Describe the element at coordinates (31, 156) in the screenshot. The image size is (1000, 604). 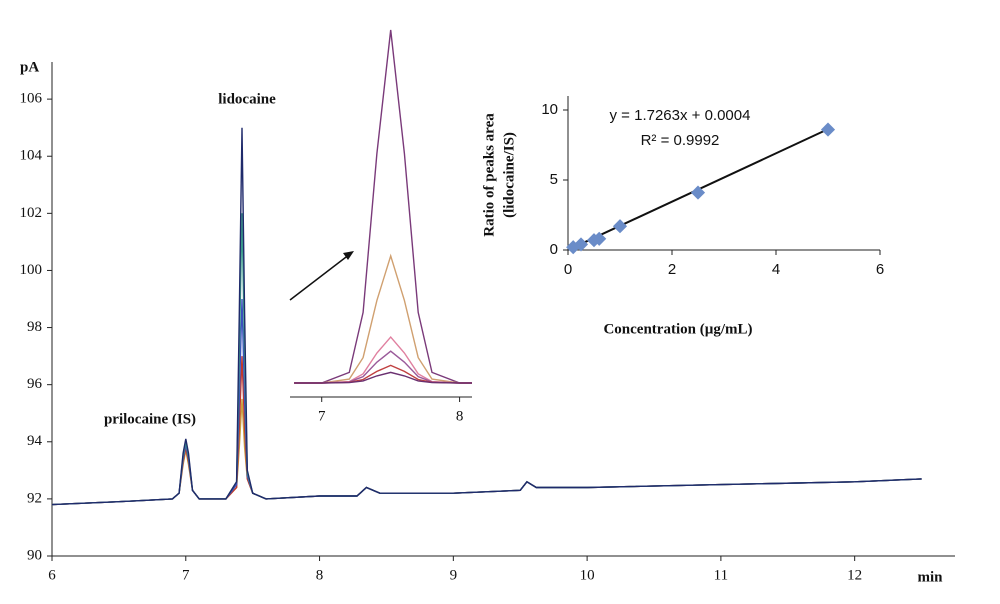
I see `y-tick-label: 104` at that location.